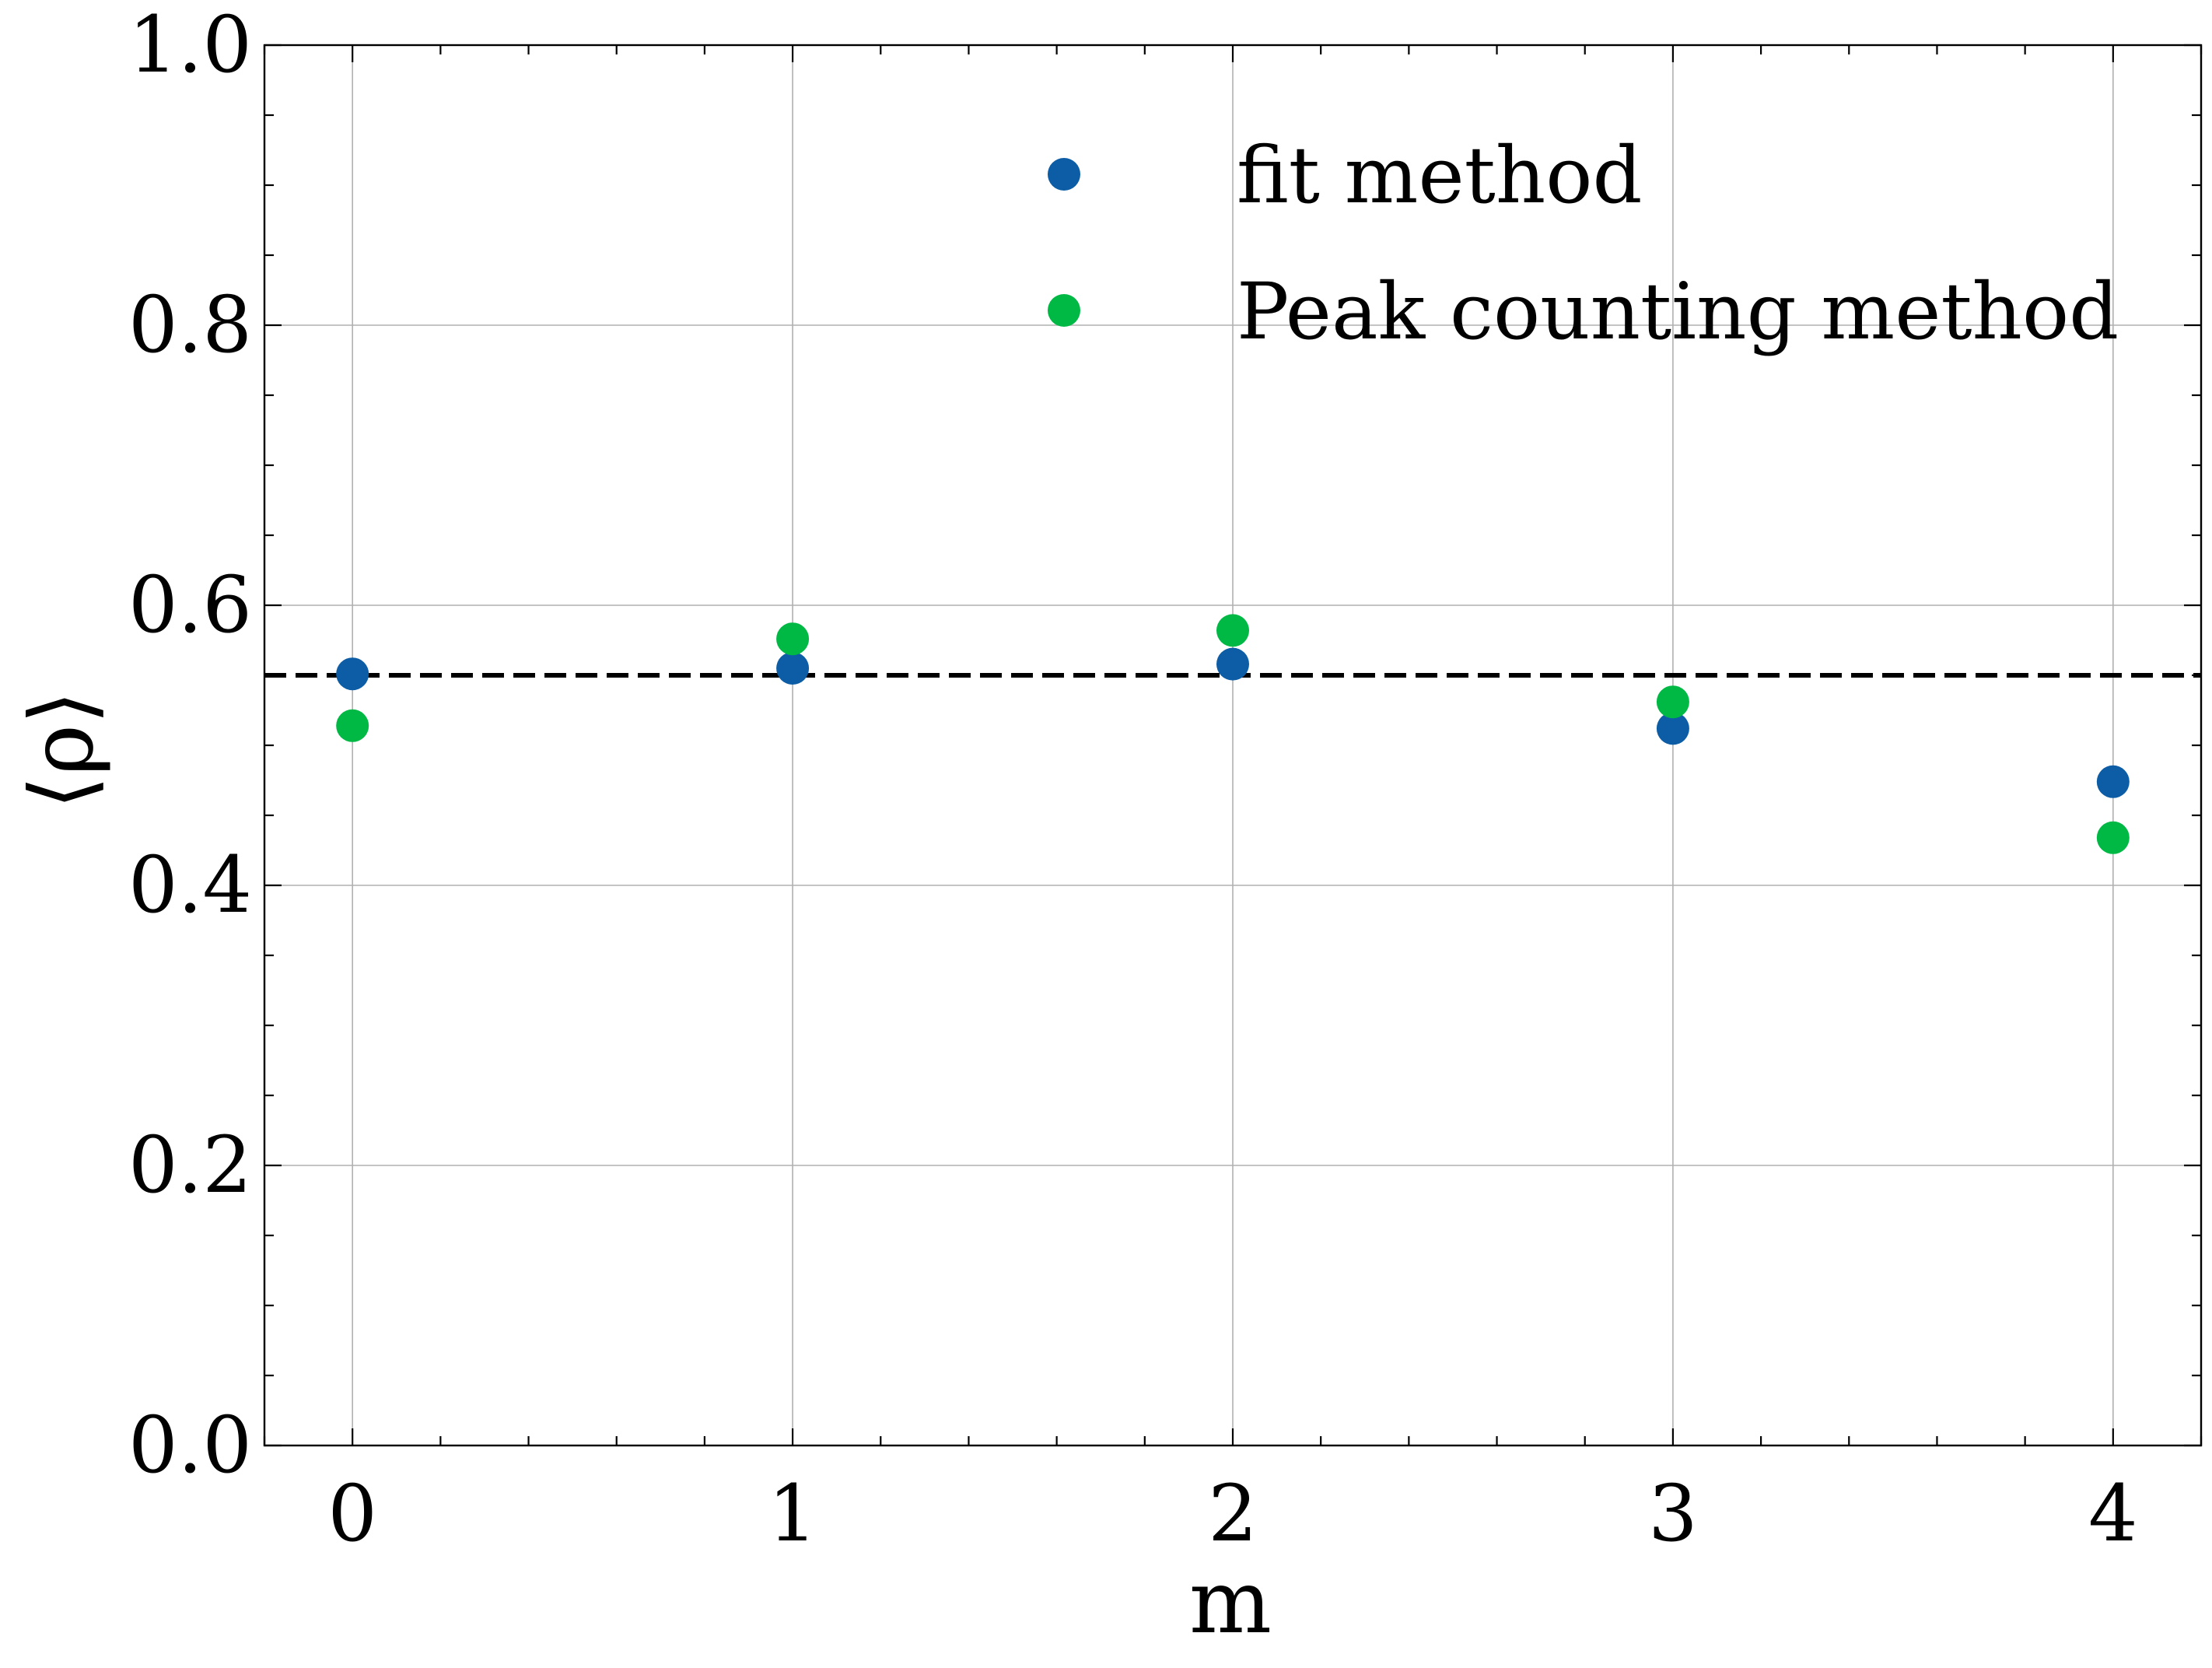 Image resolution: width=2212 pixels, height=1668 pixels. What do you see at coordinates (2113, 1513) in the screenshot?
I see `x-tick-label: 4` at bounding box center [2113, 1513].